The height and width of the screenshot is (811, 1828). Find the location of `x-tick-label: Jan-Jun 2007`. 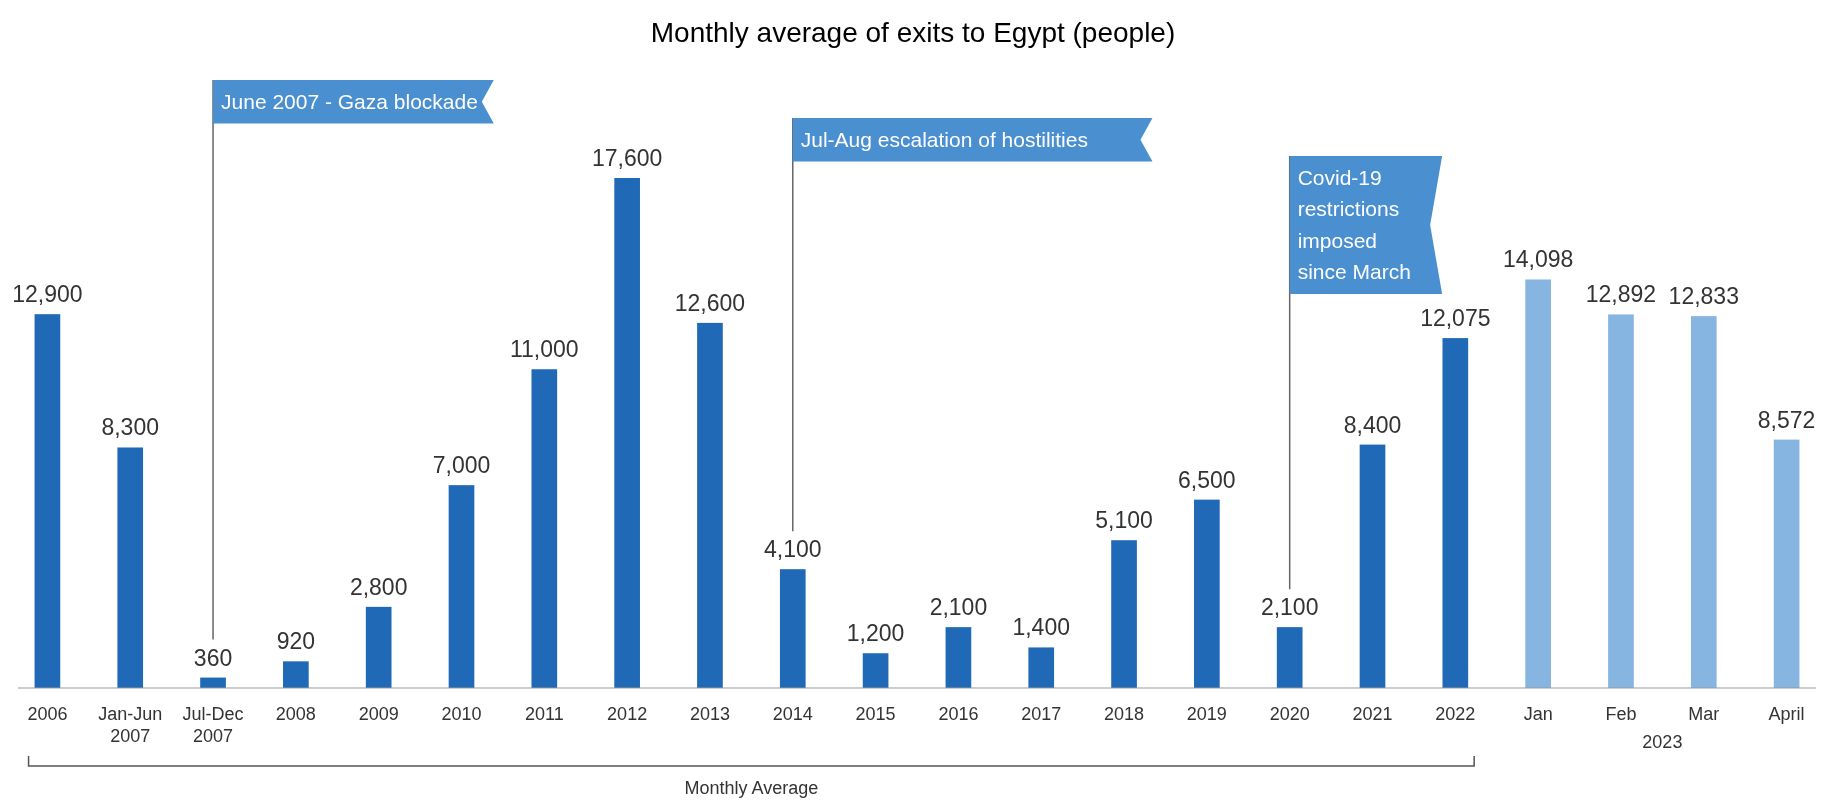

x-tick-label: Jan-Jun 2007 is located at coordinates (130, 725).